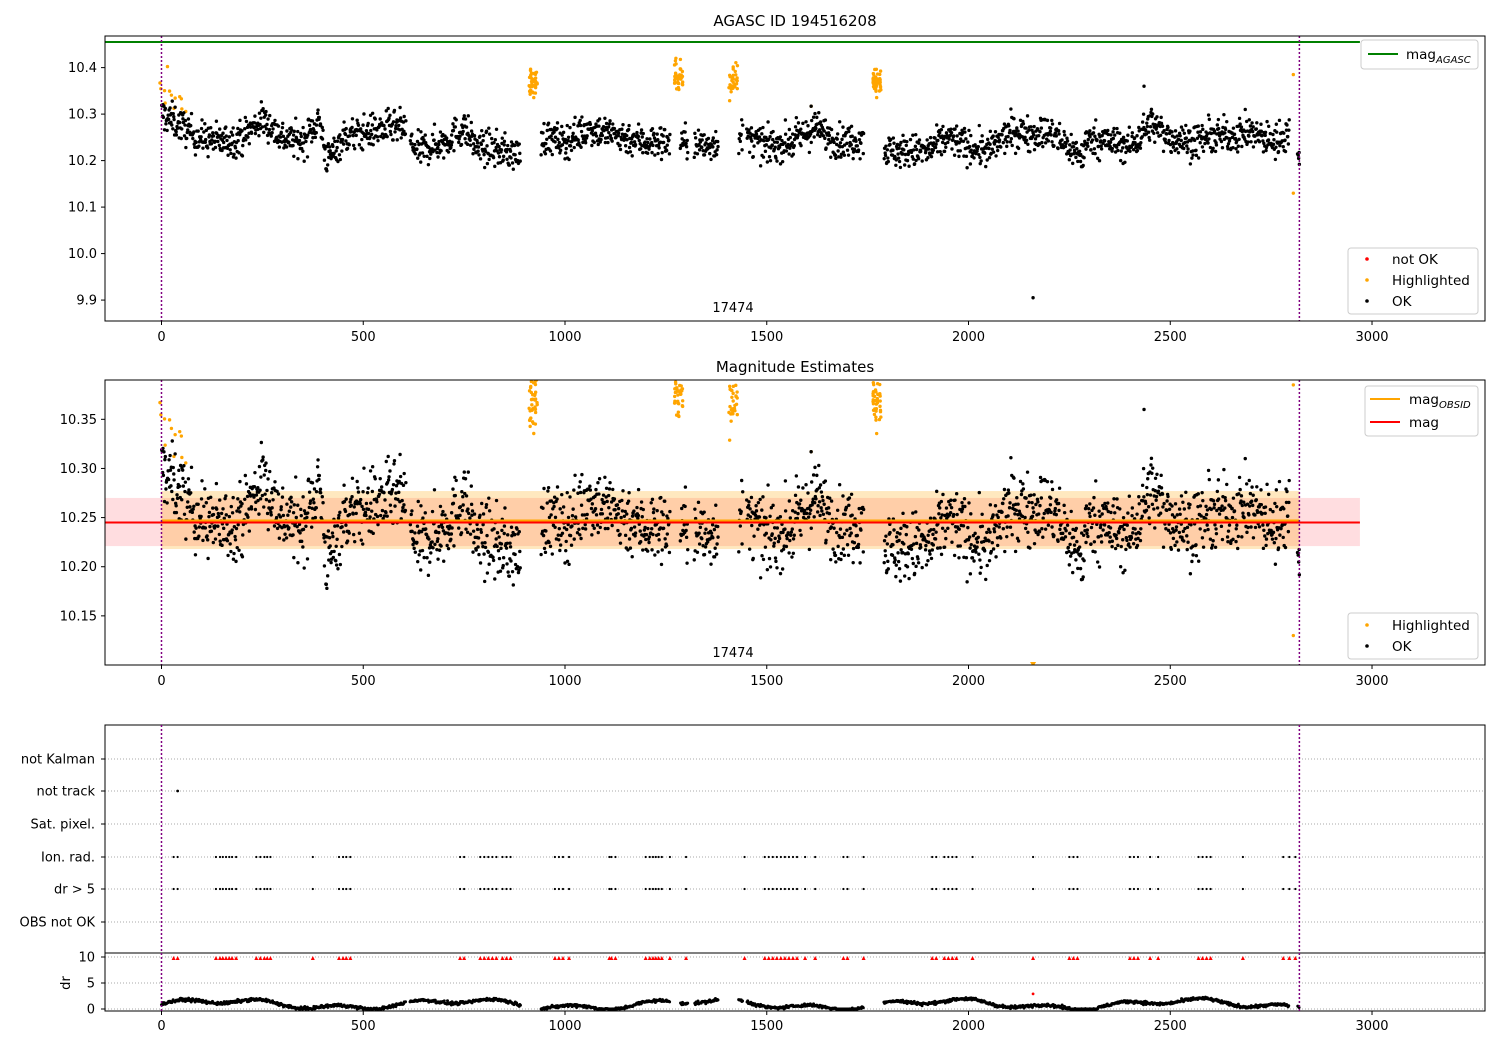  What do you see at coordinates (1431, 626) in the screenshot?
I see `legend2-highlighted-label: Highlighted` at bounding box center [1431, 626].